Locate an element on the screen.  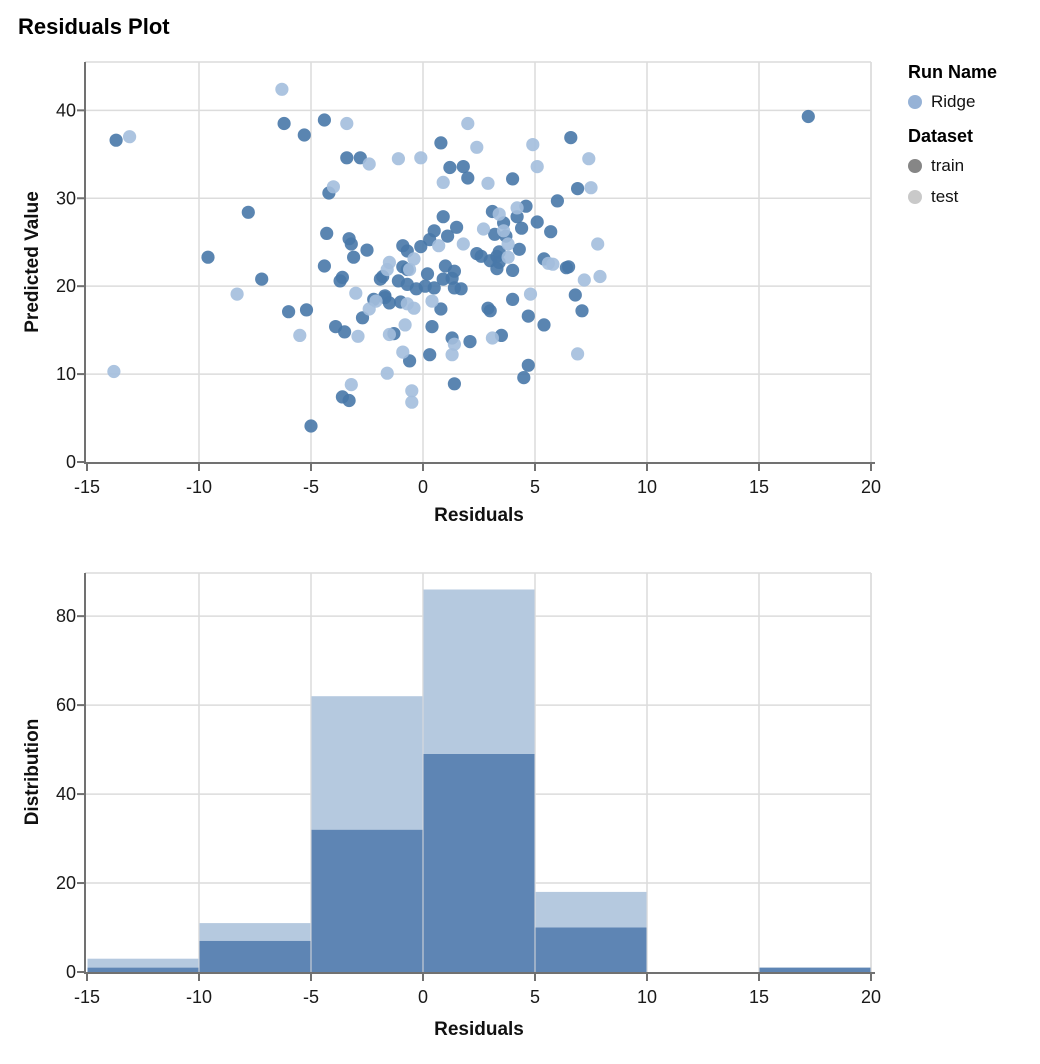
x-tick-label: -5 is located at coordinates (311, 997).